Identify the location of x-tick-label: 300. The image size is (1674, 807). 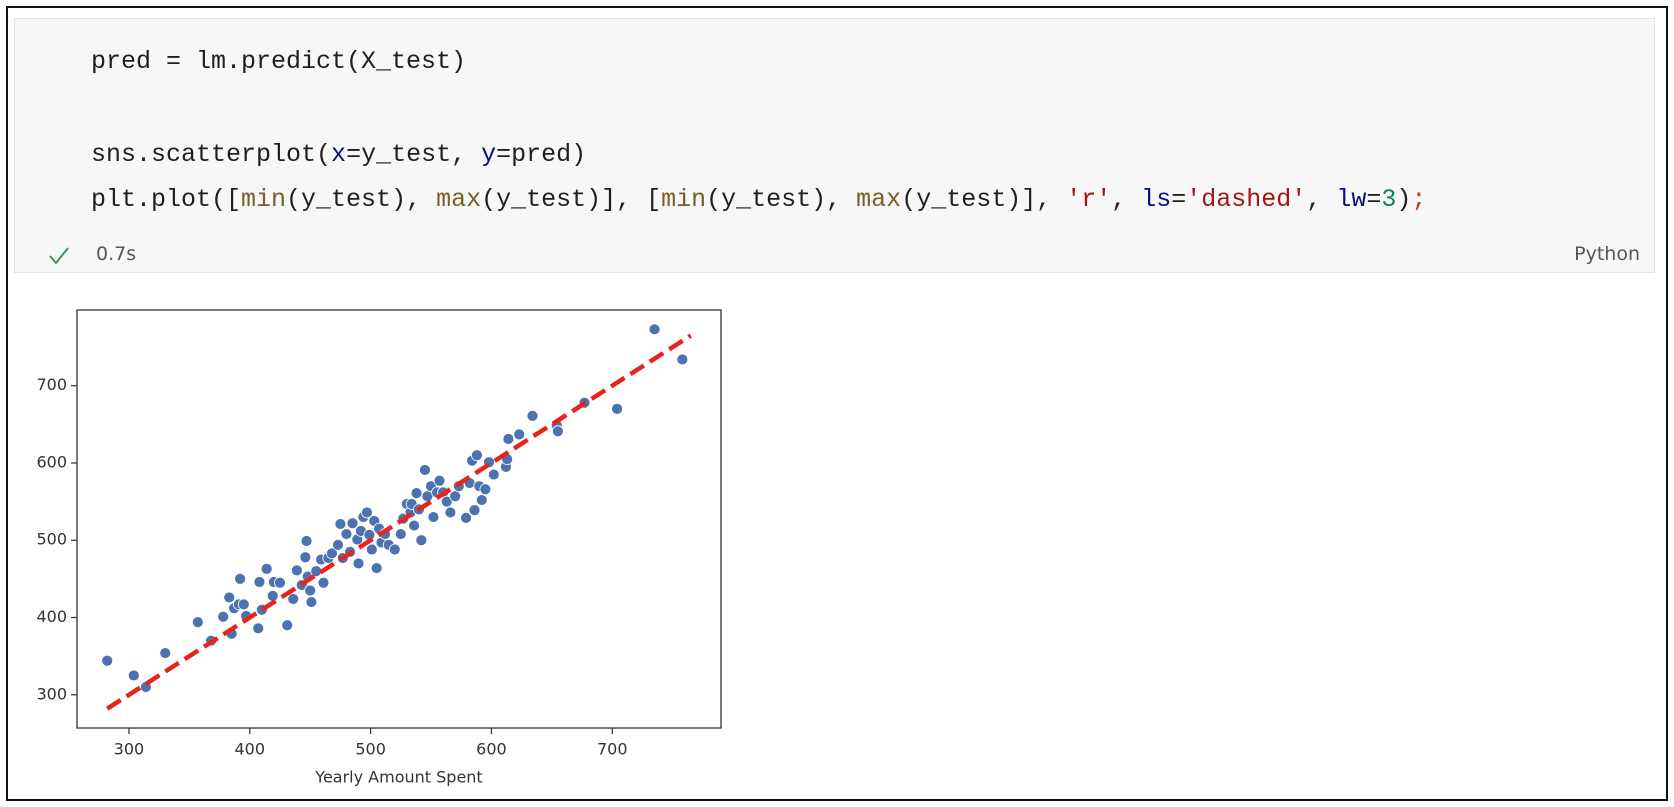
(129, 749).